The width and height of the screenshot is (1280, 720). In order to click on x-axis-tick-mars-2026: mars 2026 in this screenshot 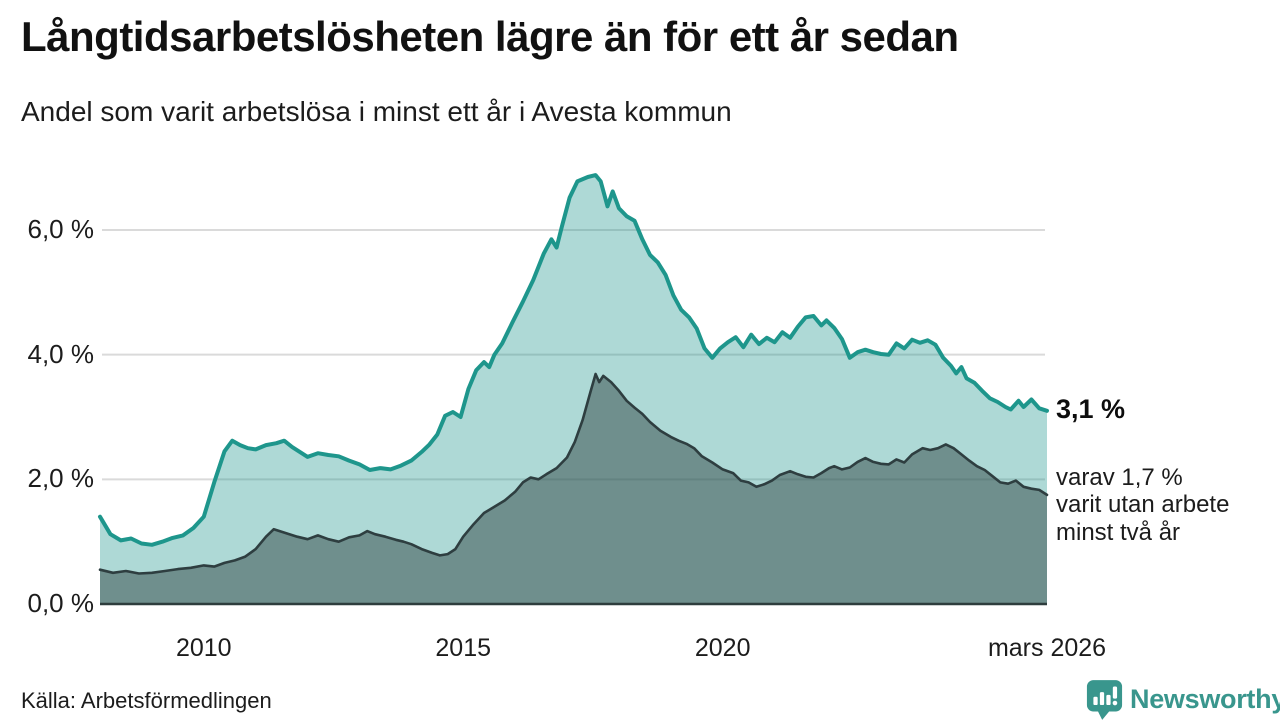, I will do `click(1047, 648)`.